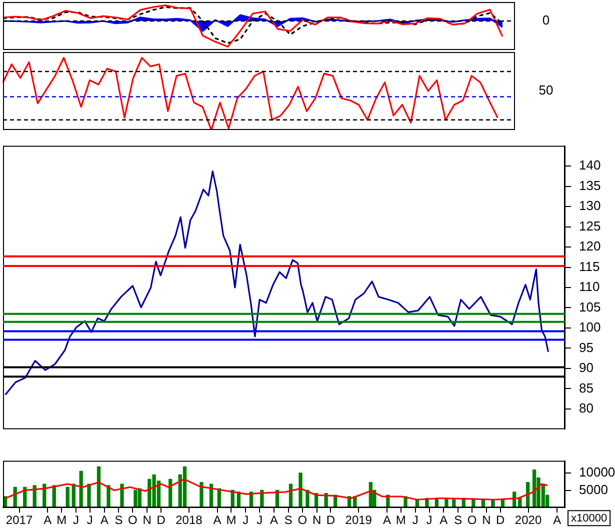 The width and height of the screenshot is (615, 529). Describe the element at coordinates (590, 306) in the screenshot. I see `y-tick-label: 105` at that location.